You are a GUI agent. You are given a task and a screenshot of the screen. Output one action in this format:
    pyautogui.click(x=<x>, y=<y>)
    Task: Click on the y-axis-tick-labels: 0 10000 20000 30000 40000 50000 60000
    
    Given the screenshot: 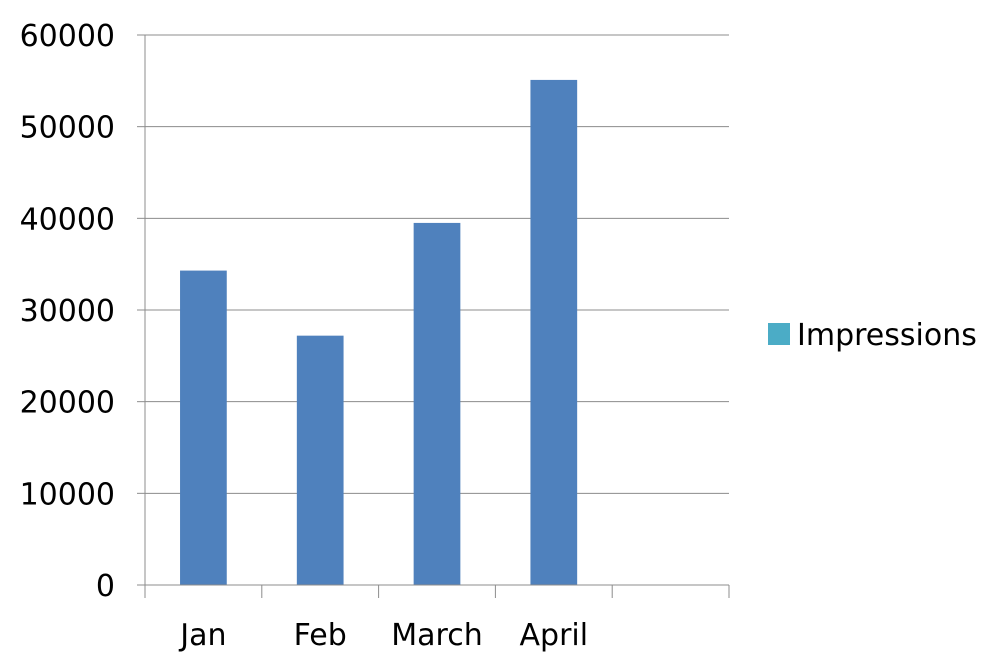 What is the action you would take?
    pyautogui.click(x=67, y=311)
    